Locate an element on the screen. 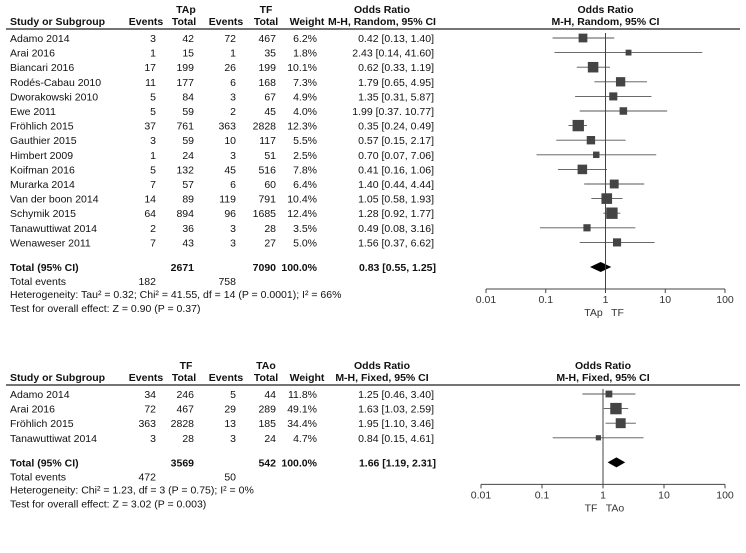 The image size is (746, 553). study-weight: 10.4% is located at coordinates (302, 200).